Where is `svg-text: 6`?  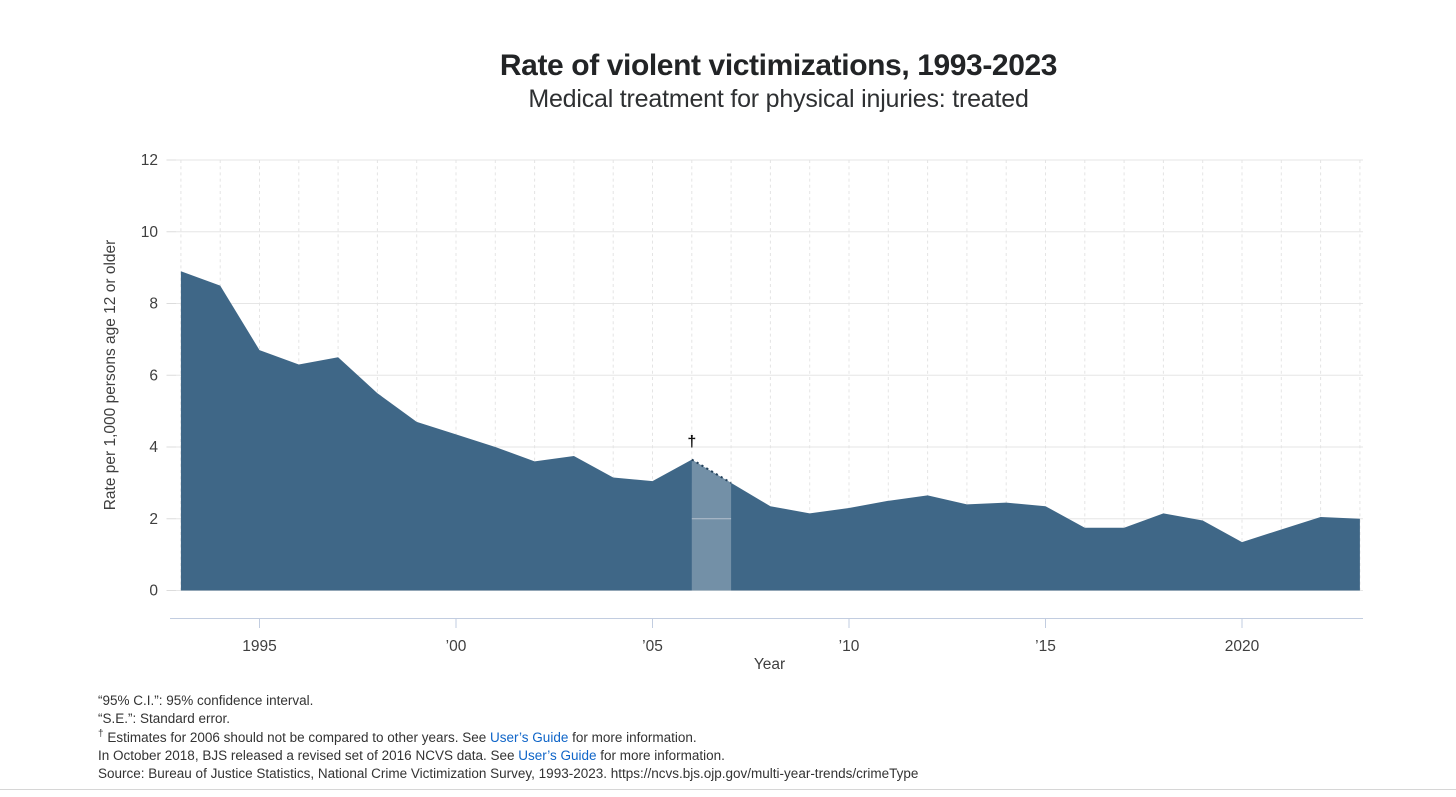
svg-text: 6 is located at coordinates (153, 375).